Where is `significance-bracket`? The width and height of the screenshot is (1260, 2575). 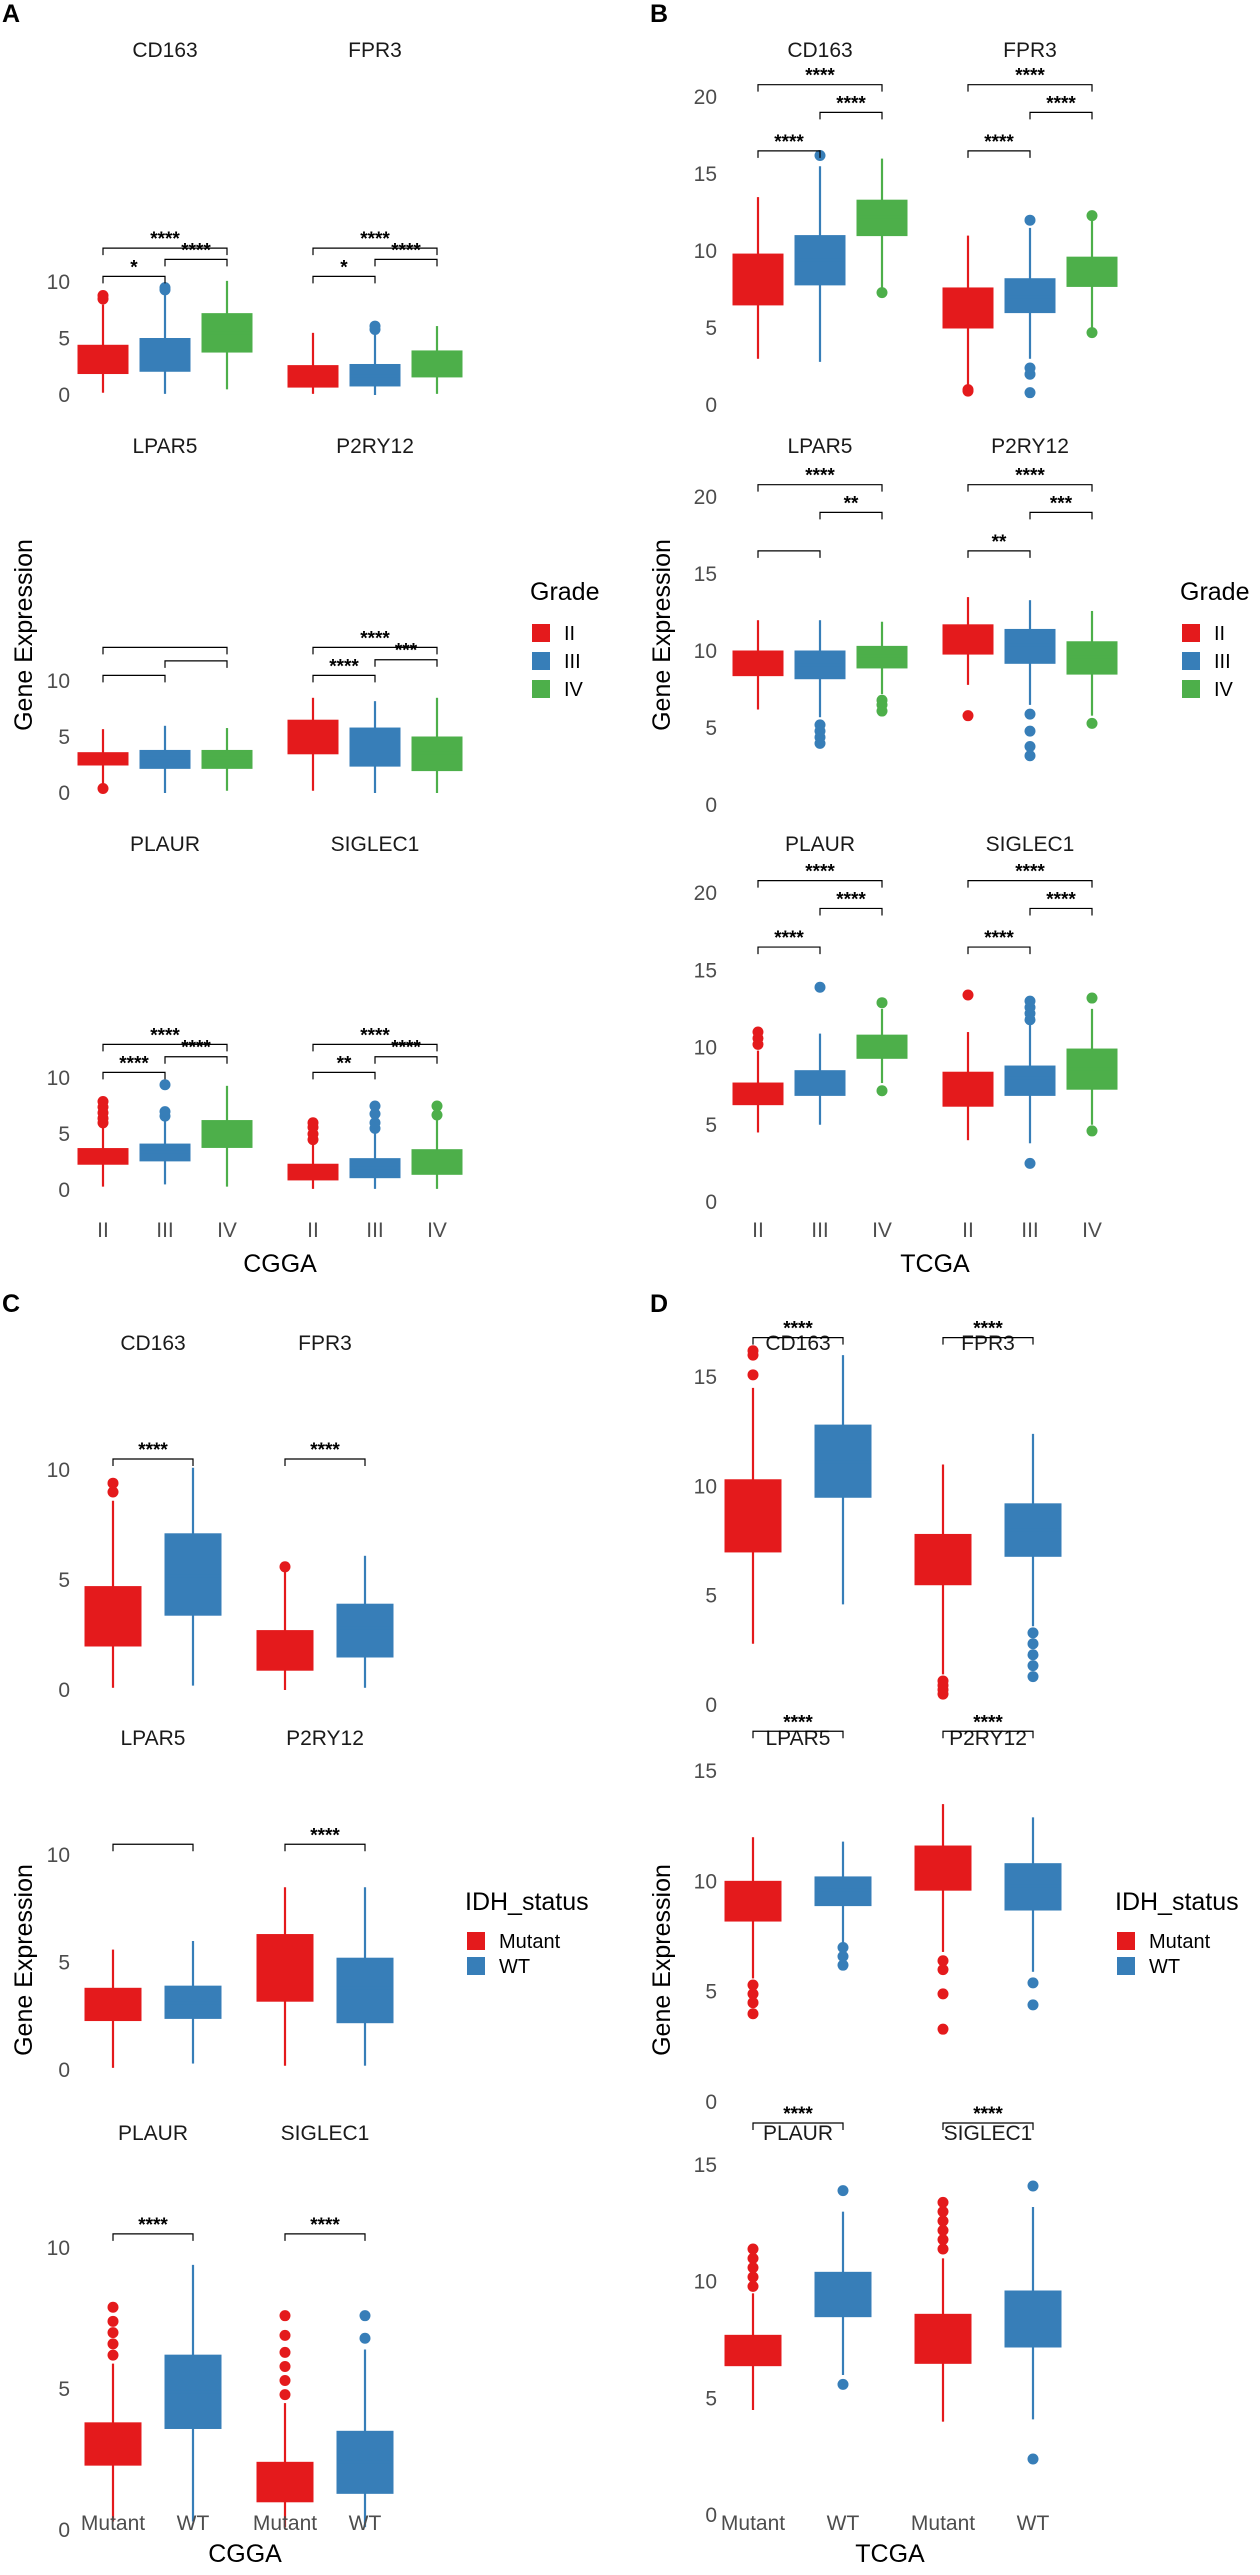
significance-bracket is located at coordinates (196, 664).